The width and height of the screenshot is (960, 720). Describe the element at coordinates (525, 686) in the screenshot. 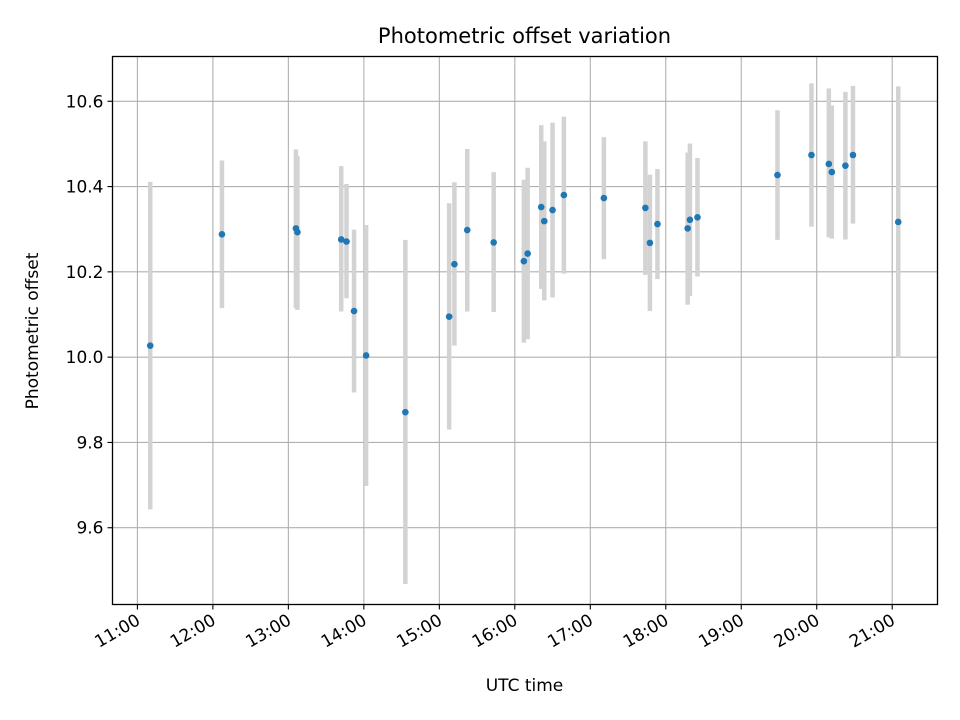

I see `x-axis-title: UTC time` at that location.